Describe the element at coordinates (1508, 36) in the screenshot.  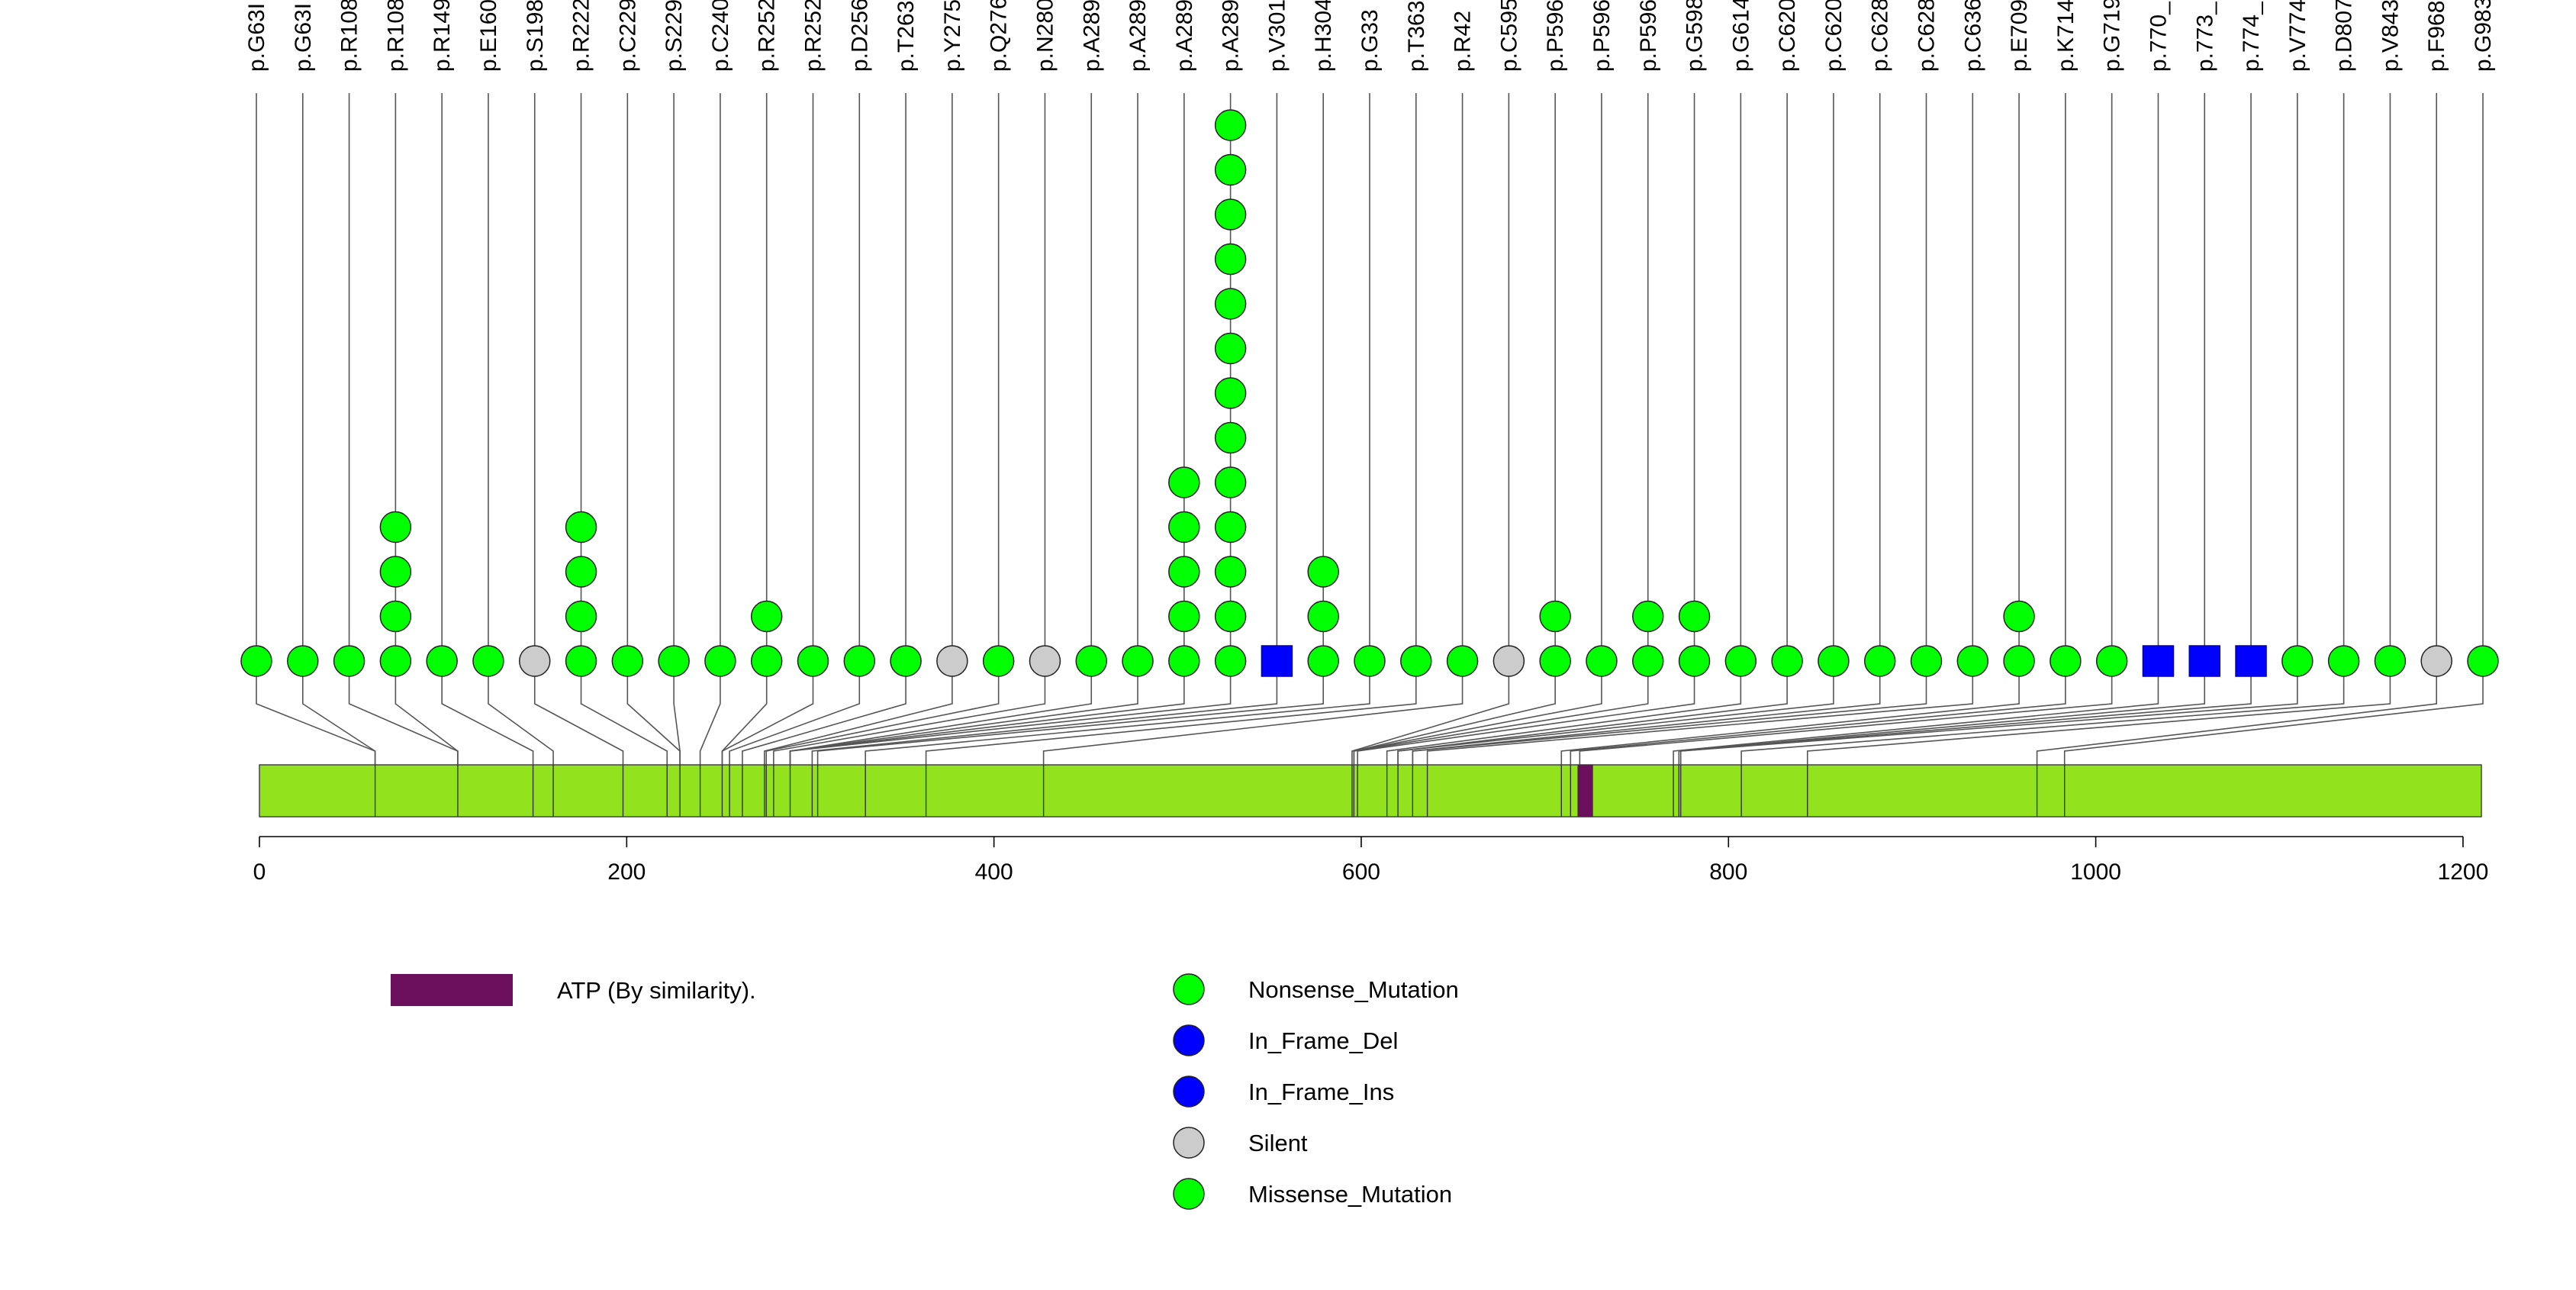
I see `mutation-label: p.C595` at that location.